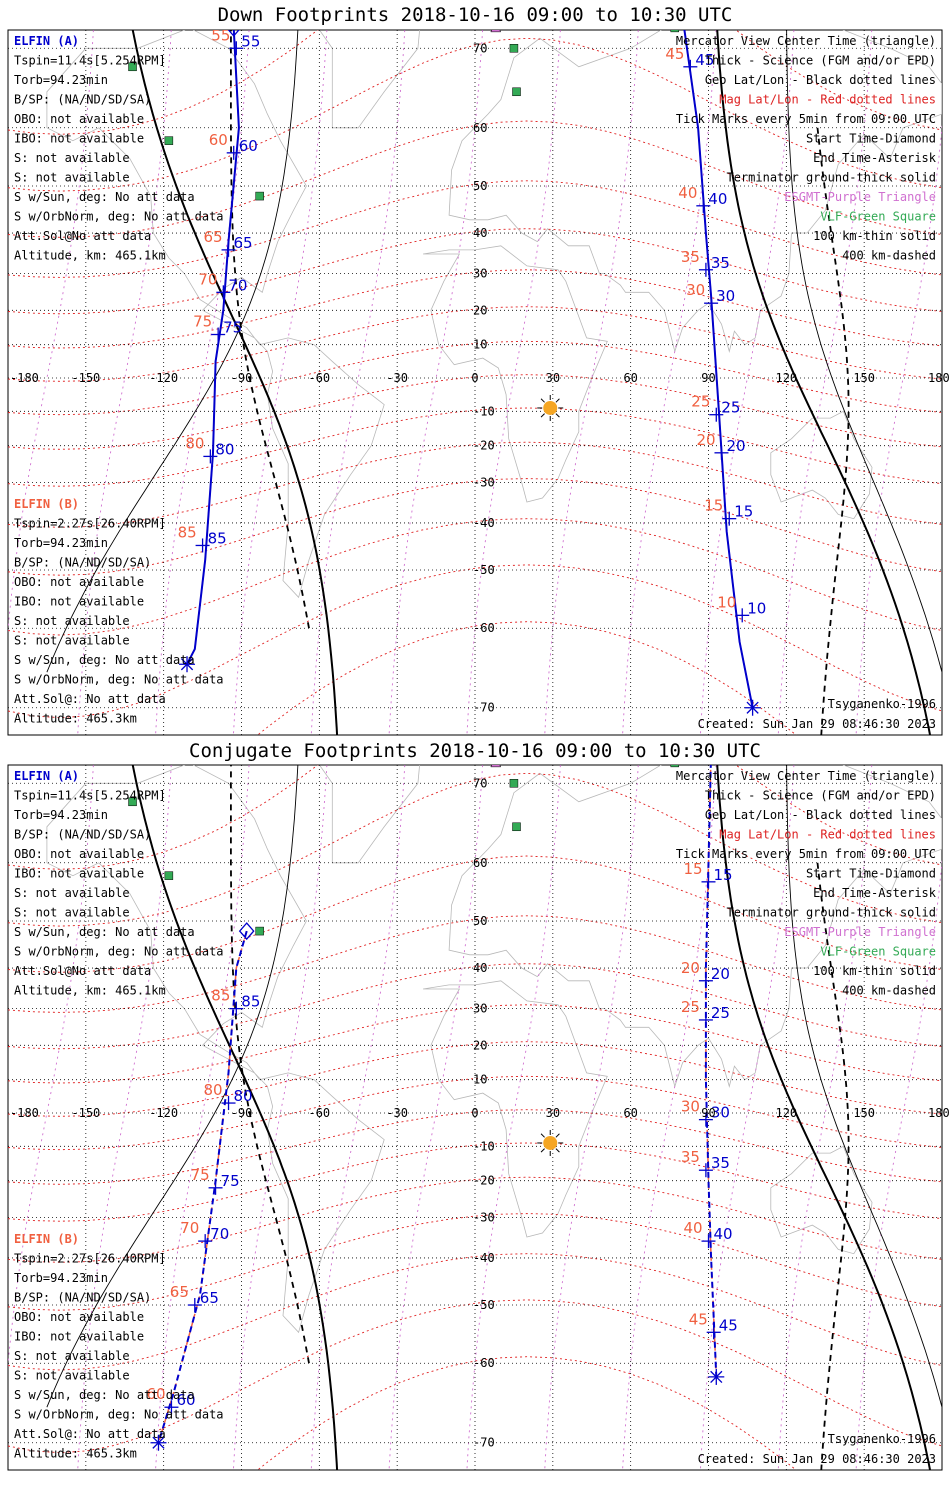  Describe the element at coordinates (542, 400) in the screenshot. I see `sun-ray` at that location.